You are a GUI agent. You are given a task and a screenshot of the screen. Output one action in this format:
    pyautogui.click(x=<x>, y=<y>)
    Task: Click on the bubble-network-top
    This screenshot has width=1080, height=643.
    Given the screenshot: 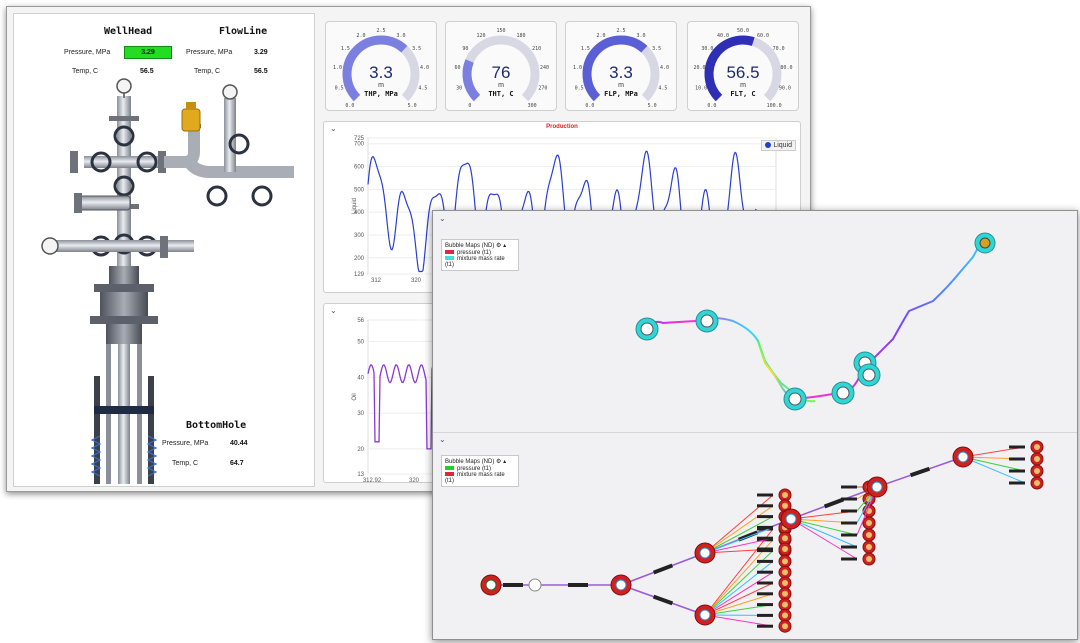 What is the action you would take?
    pyautogui.click(x=815, y=321)
    